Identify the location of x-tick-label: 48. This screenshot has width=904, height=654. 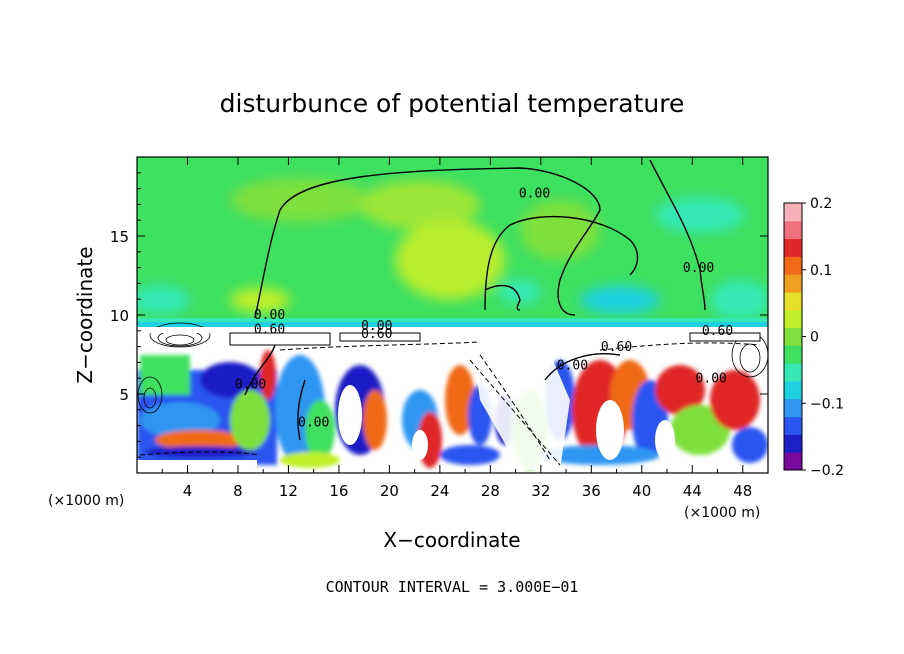
(742, 491).